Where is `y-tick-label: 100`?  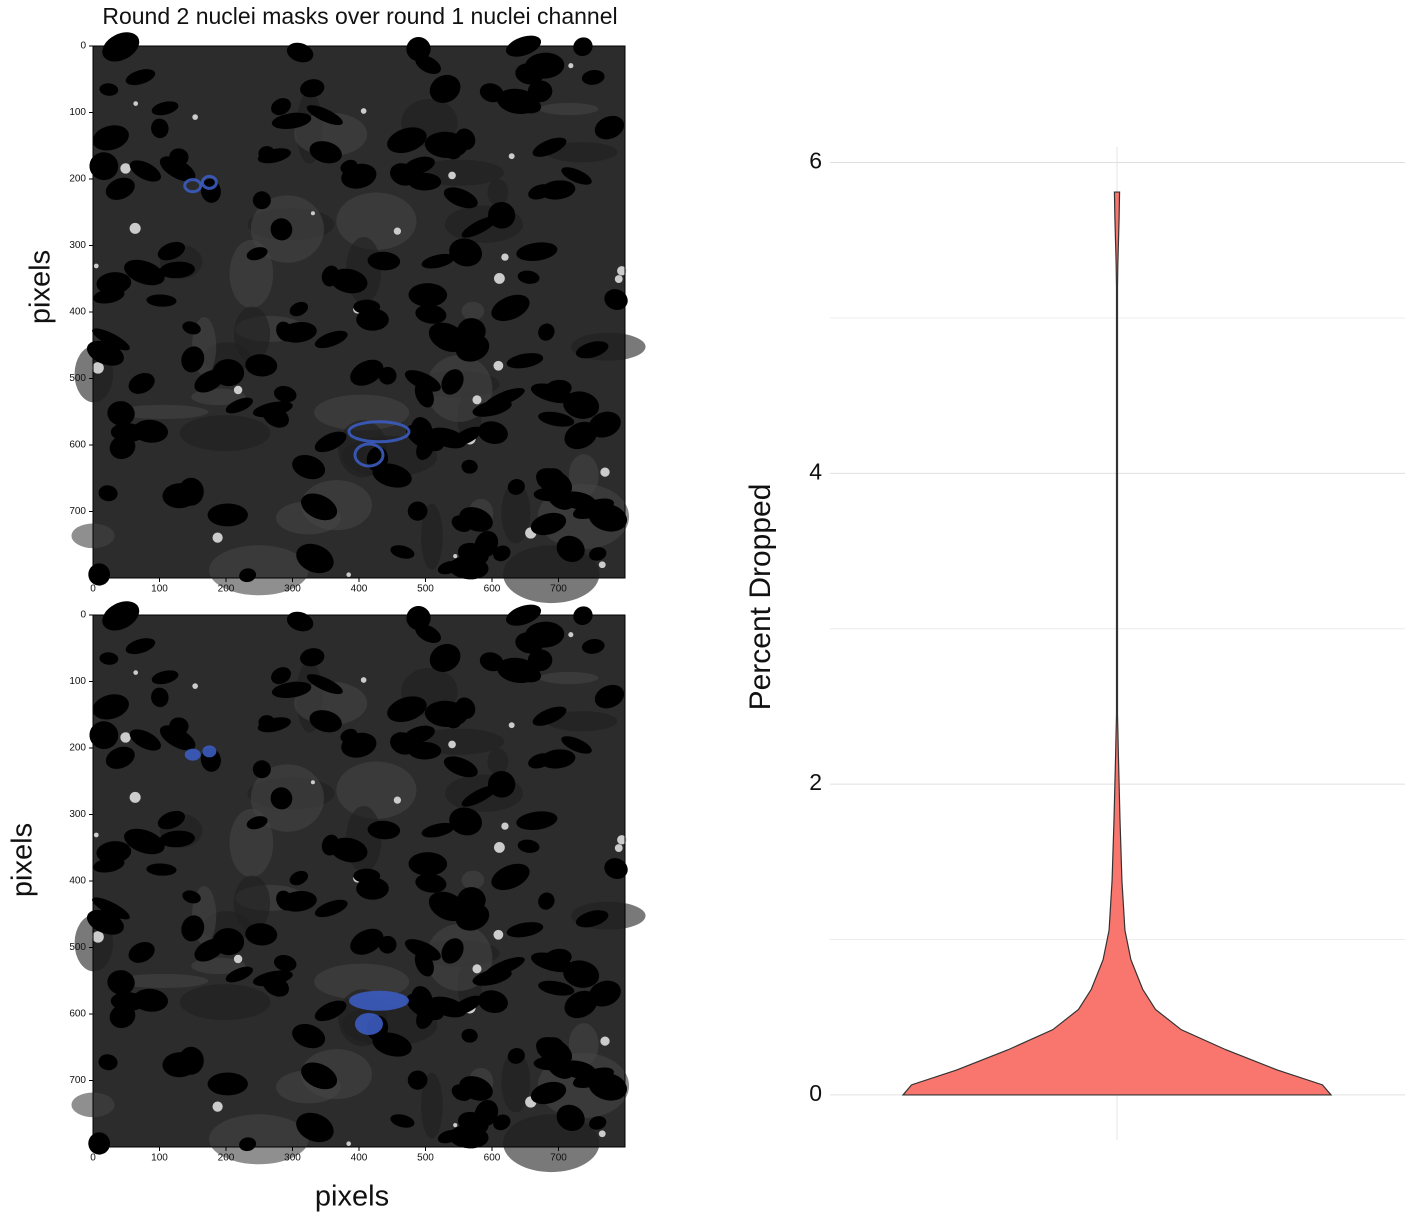
y-tick-label: 100 is located at coordinates (77, 112).